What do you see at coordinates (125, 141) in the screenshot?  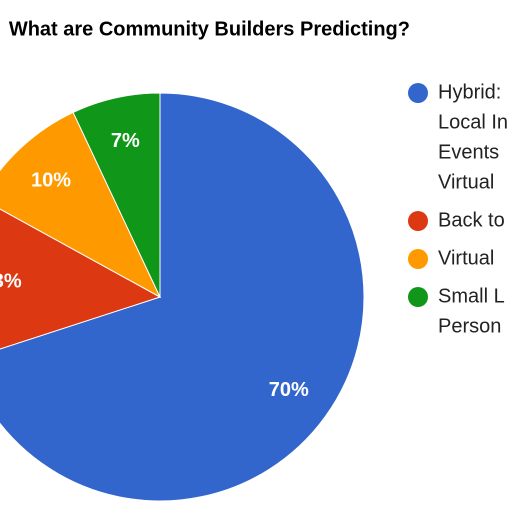 I see `slice-label: 7%` at bounding box center [125, 141].